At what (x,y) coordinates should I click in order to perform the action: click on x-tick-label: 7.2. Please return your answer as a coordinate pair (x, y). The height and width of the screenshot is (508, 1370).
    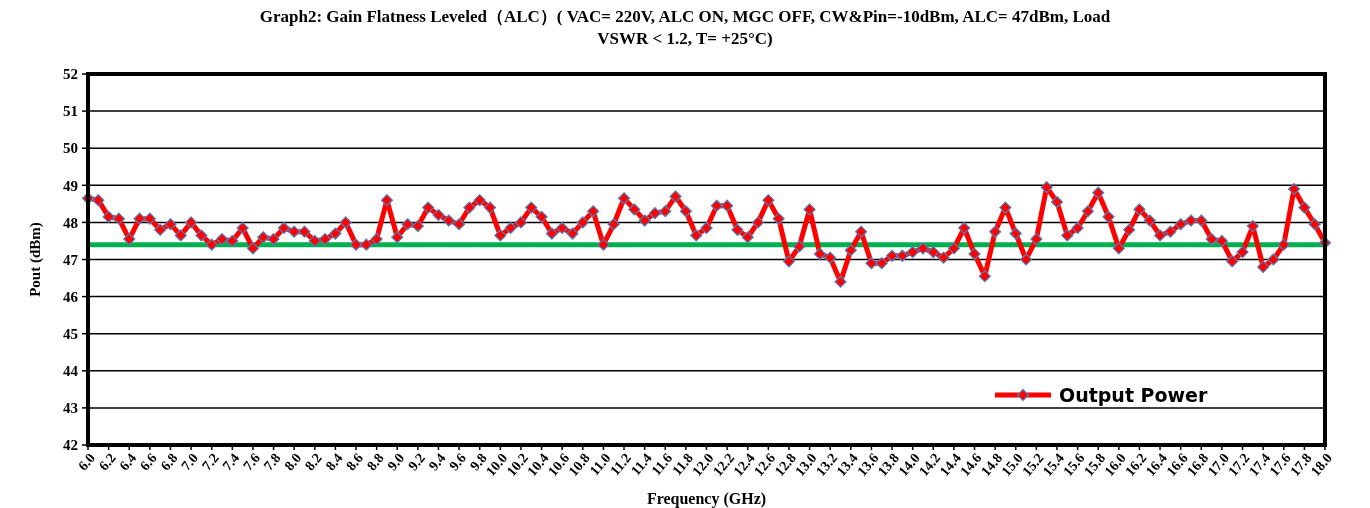
    Looking at the image, I should click on (210, 462).